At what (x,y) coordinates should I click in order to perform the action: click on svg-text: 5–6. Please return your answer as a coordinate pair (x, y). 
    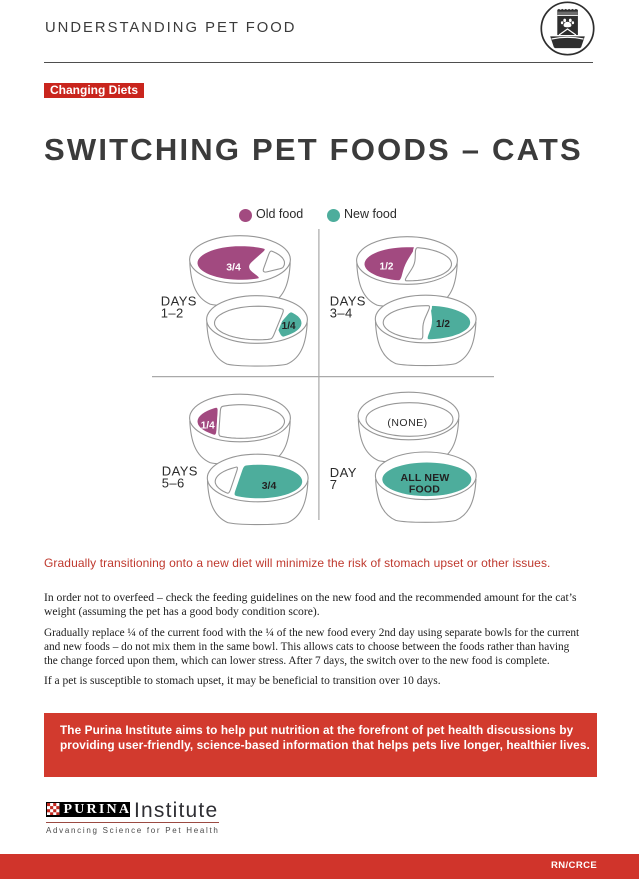
    Looking at the image, I should click on (173, 483).